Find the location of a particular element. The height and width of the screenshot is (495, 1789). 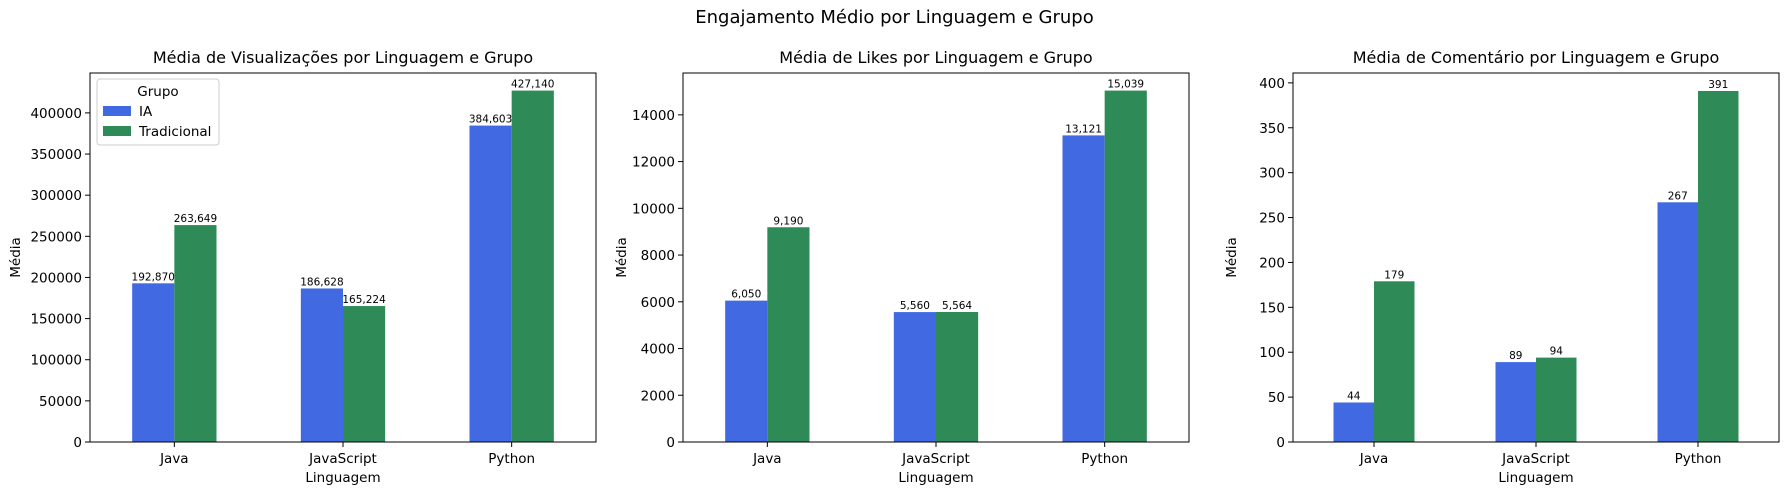

chart-3-ytick-label: 400 is located at coordinates (1272, 84).